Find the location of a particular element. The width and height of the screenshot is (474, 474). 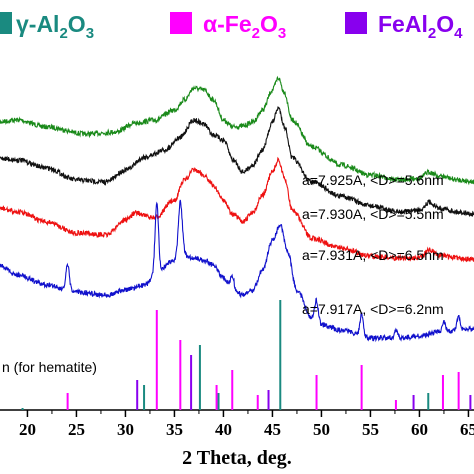

x-tick-label-20: 20 is located at coordinates (27, 429).